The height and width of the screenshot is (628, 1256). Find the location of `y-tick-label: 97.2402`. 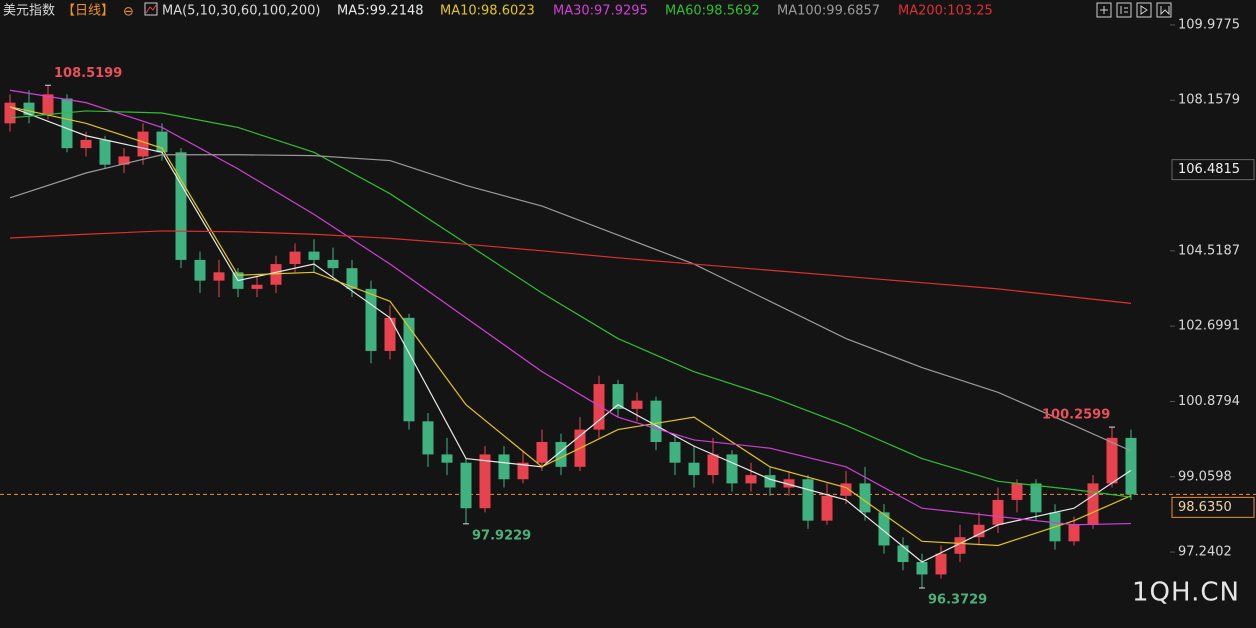

y-tick-label: 97.2402 is located at coordinates (1205, 552).